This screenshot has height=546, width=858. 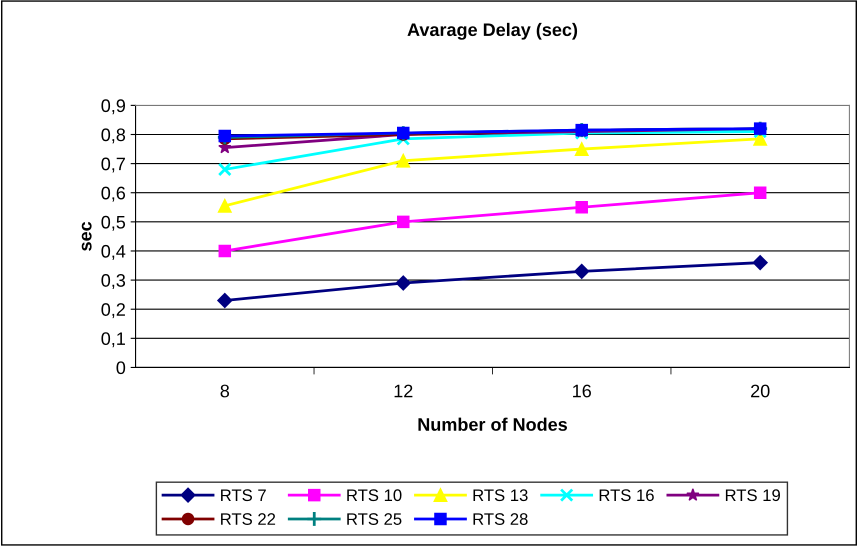 What do you see at coordinates (492, 424) in the screenshot?
I see `x-axis-title: Number of Nodes` at bounding box center [492, 424].